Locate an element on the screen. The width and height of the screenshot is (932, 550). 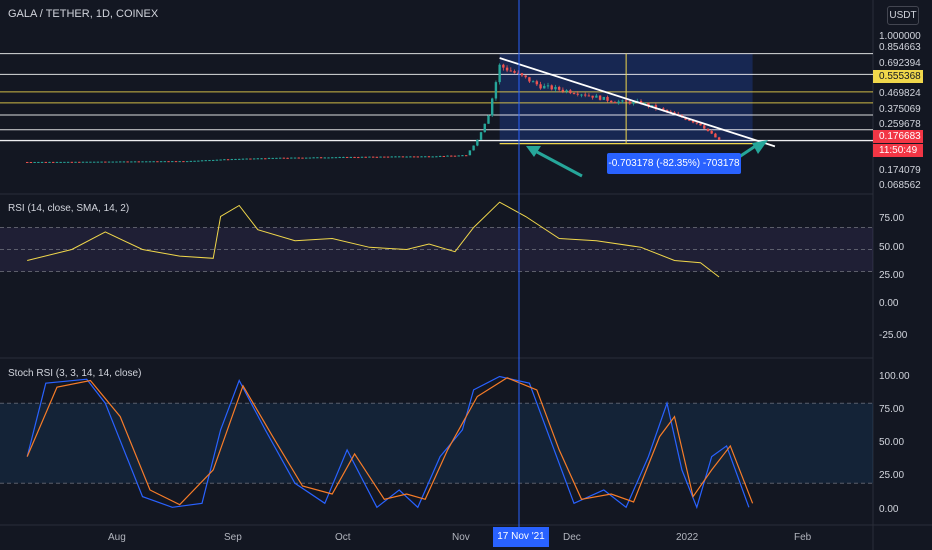
price-axis-label: 0.259678 is located at coordinates (900, 124).